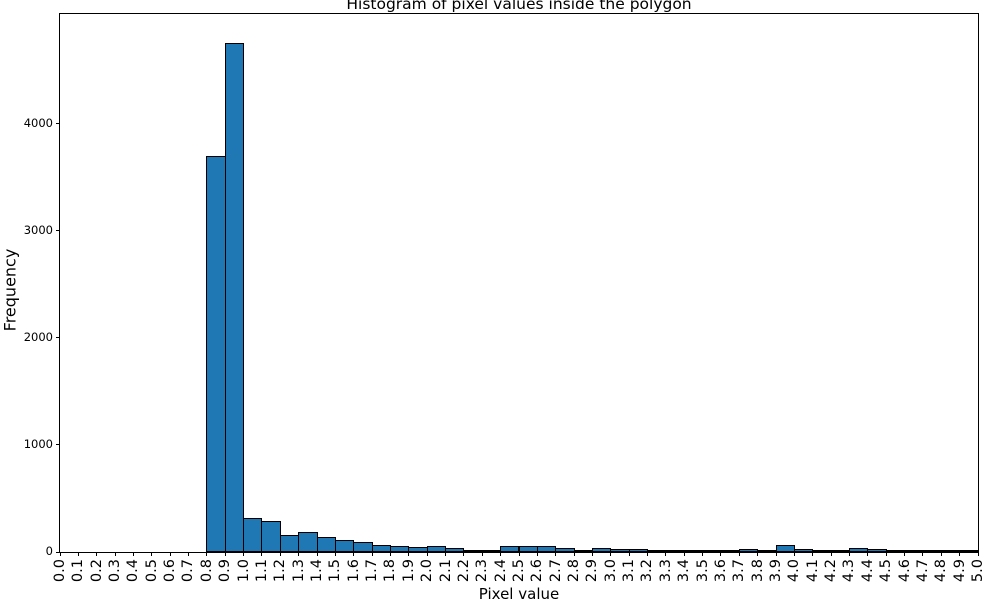  Describe the element at coordinates (353, 571) in the screenshot. I see `x-tick-label: 1.6` at that location.